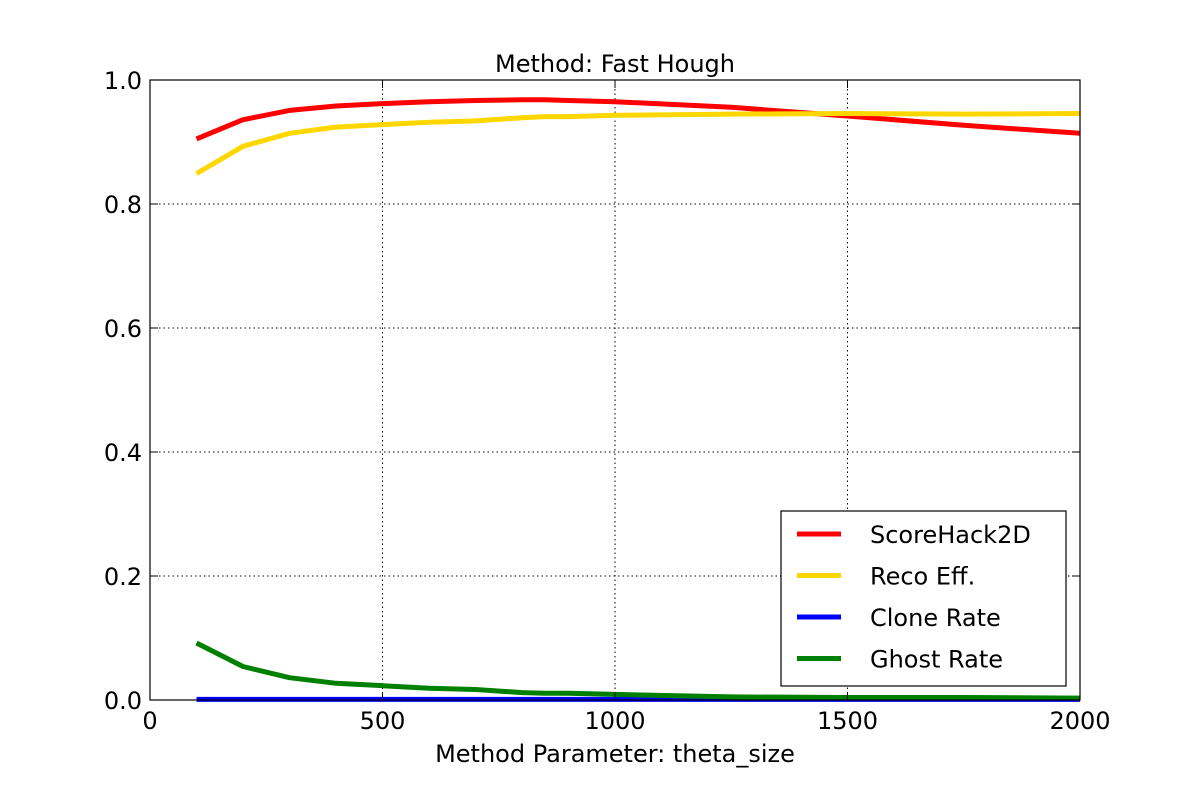 The image size is (1200, 800). Describe the element at coordinates (615, 754) in the screenshot. I see `x-axis-label: Method Parameter: theta_size` at that location.